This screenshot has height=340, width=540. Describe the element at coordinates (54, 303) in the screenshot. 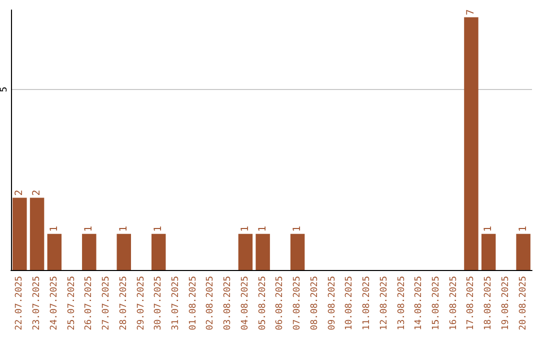

I see `x-tick-label: 24.07.2025` at that location.